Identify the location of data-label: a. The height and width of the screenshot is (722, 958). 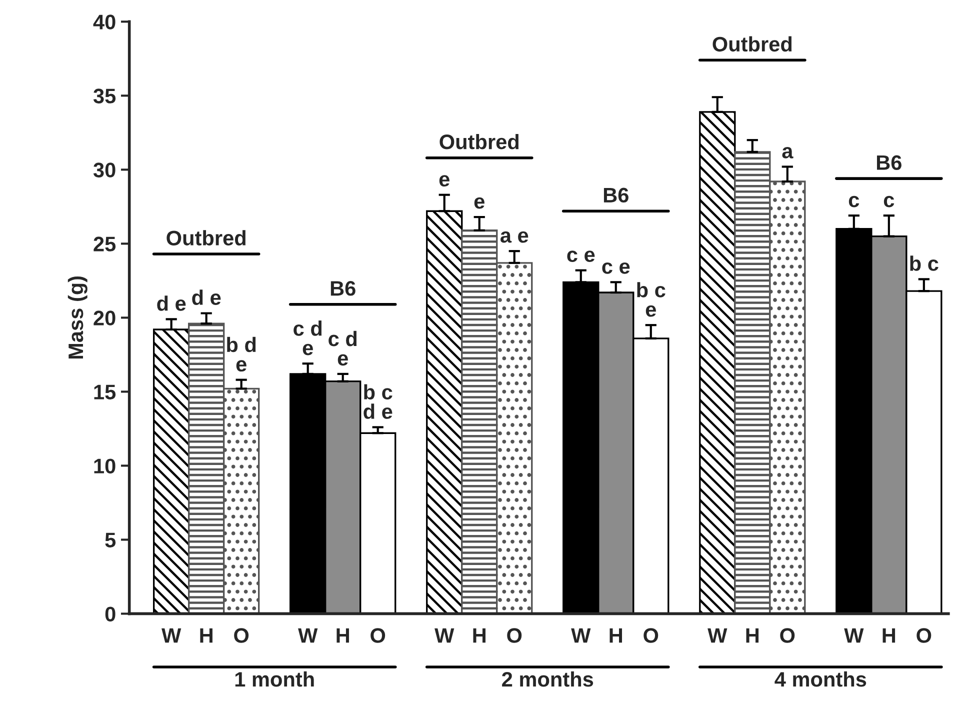
(788, 152).